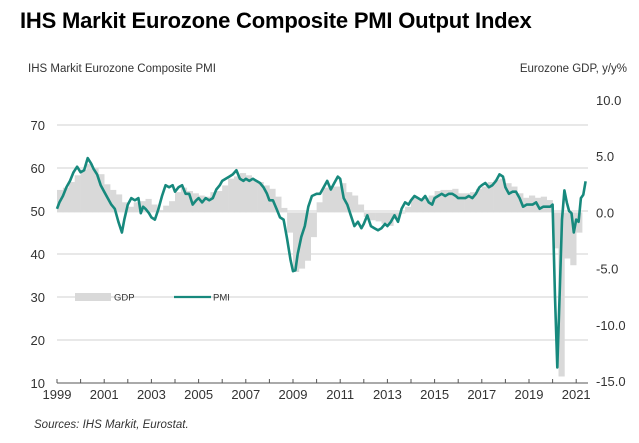 The height and width of the screenshot is (443, 639). What do you see at coordinates (38, 383) in the screenshot?
I see `y-tick-label-left: 10` at bounding box center [38, 383].